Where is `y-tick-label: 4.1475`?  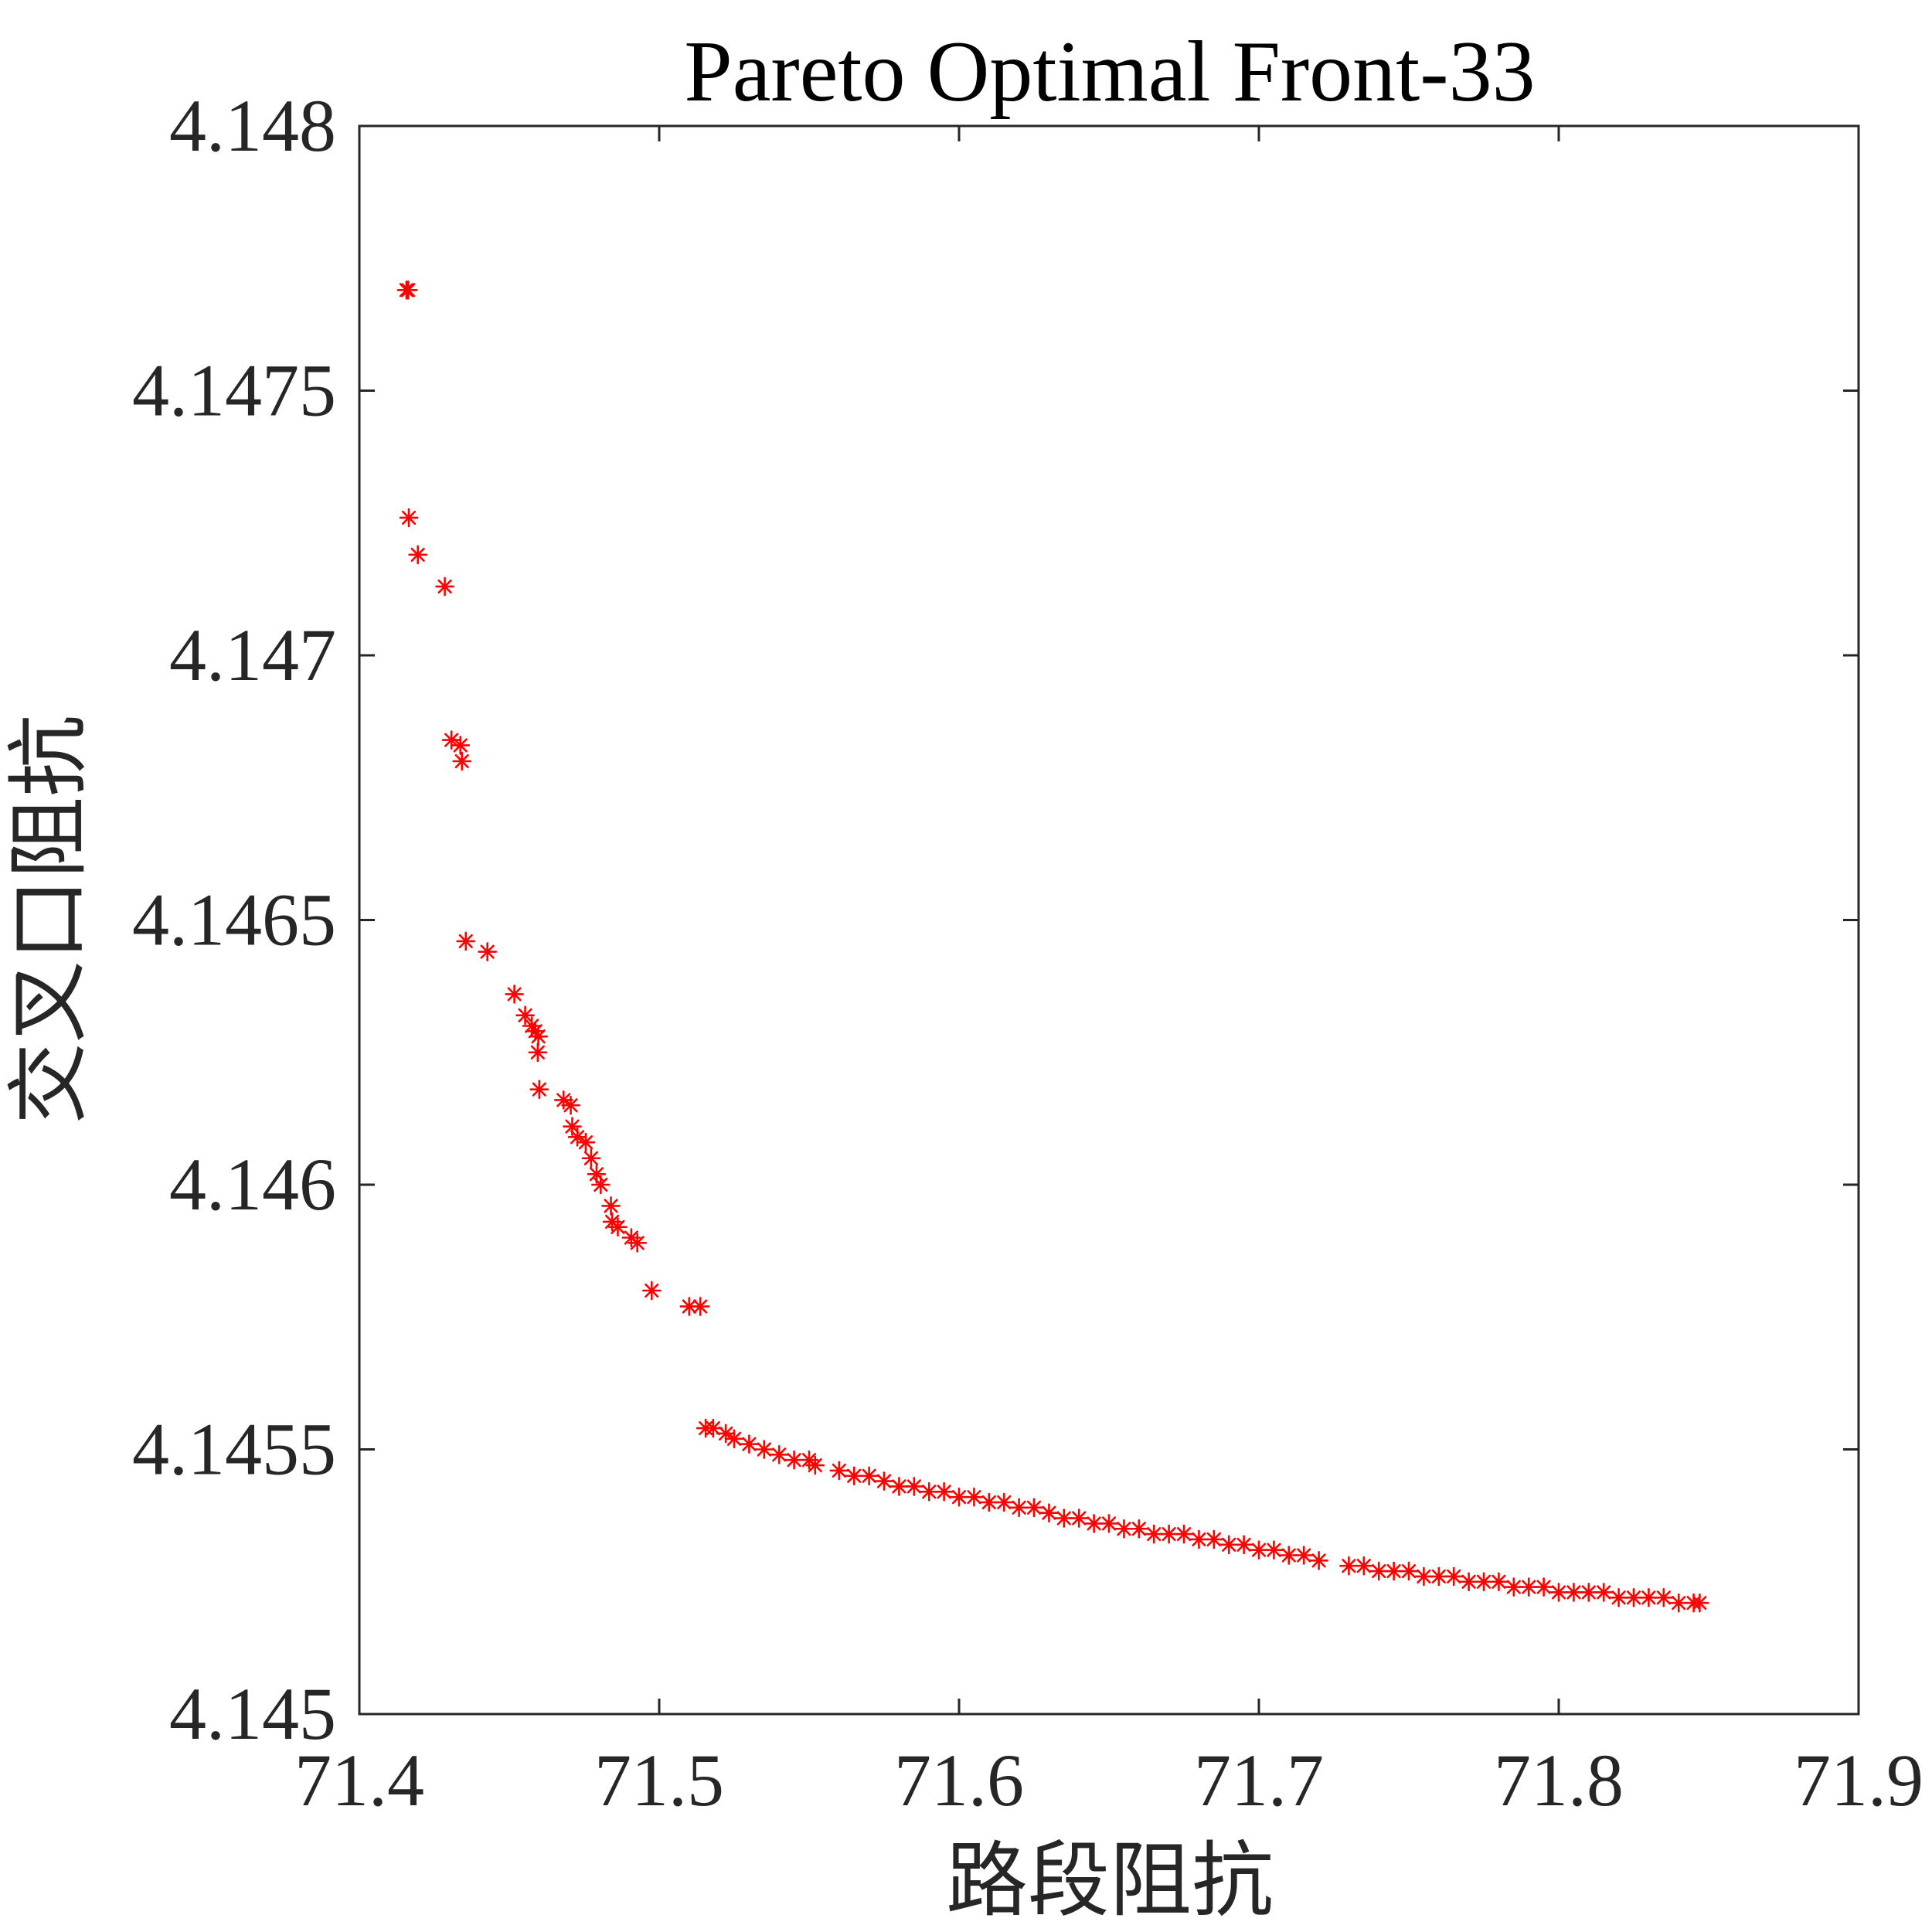
y-tick-label: 4.1475 is located at coordinates (234, 390).